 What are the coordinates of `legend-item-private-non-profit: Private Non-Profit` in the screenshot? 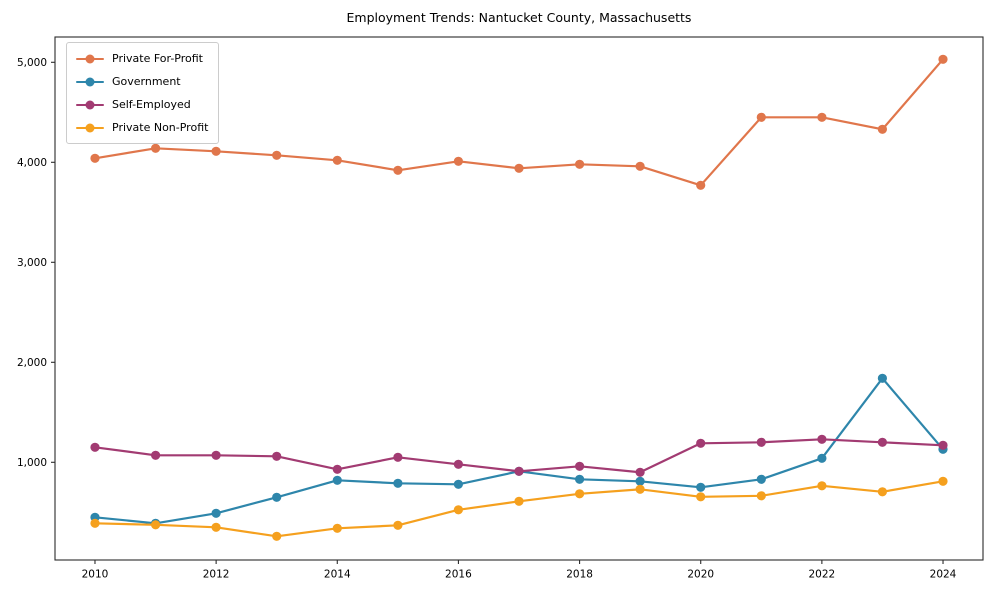 It's located at (142, 127).